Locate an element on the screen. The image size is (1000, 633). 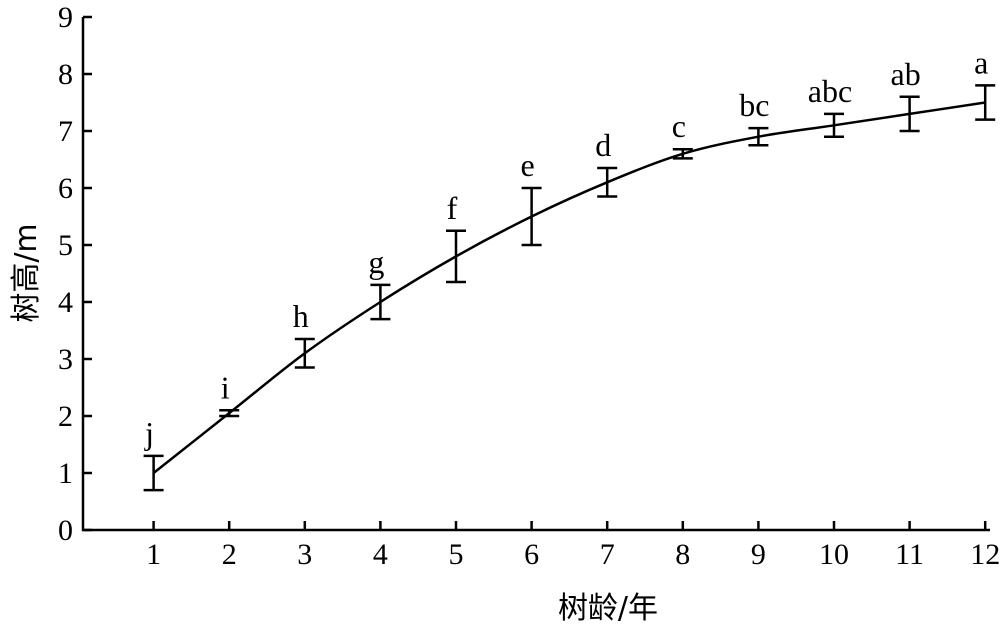
y-tick-label: 9 is located at coordinates (65, 17).